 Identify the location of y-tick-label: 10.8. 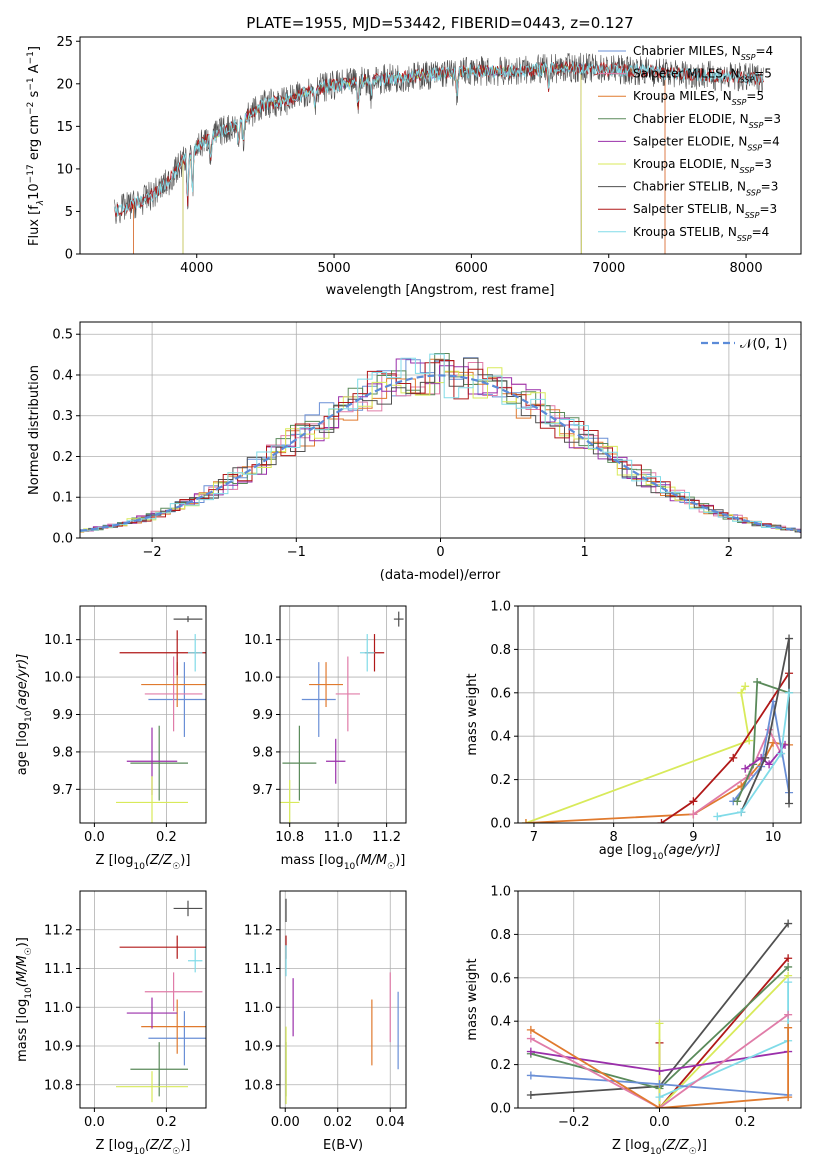
(258, 1085).